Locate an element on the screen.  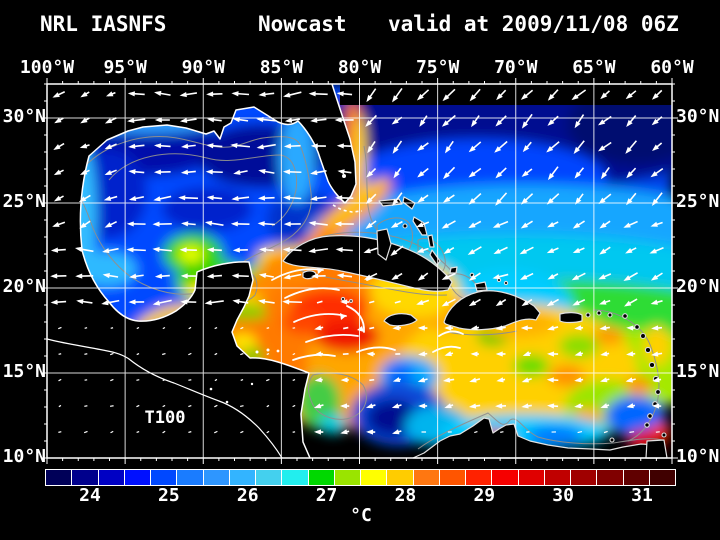
colorbar-tick-31: 31 is located at coordinates (642, 495).